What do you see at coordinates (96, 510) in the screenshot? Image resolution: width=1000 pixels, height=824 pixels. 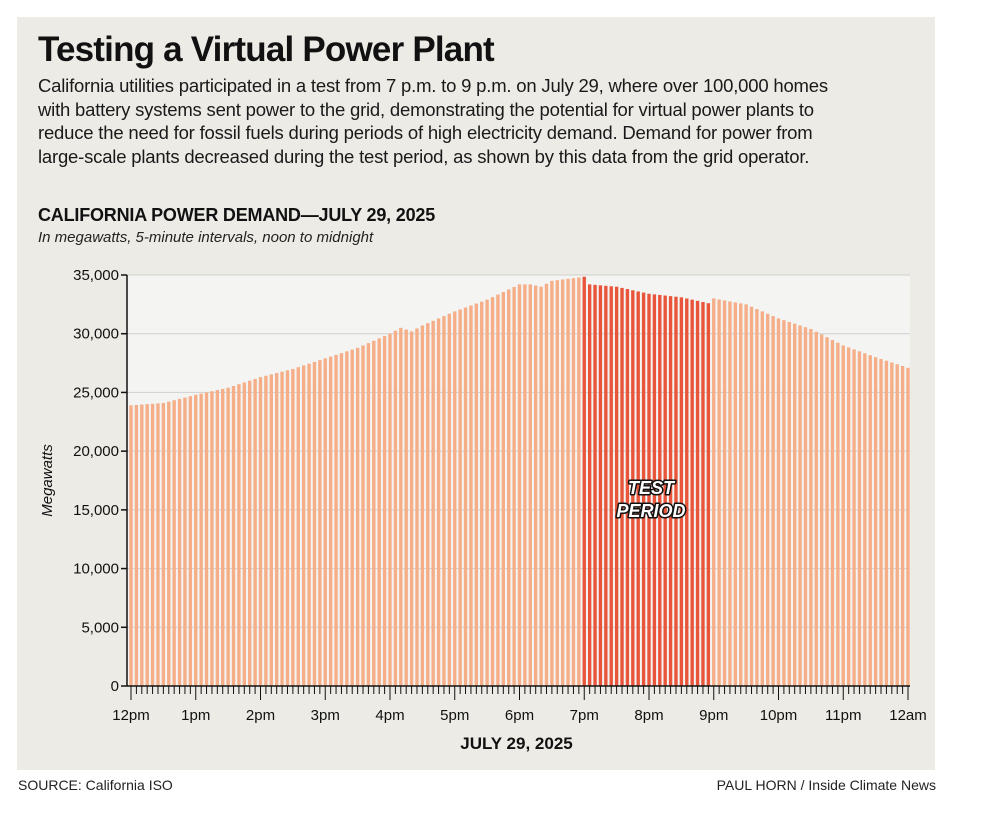 I see `y-tick-label: 15,000` at bounding box center [96, 510].